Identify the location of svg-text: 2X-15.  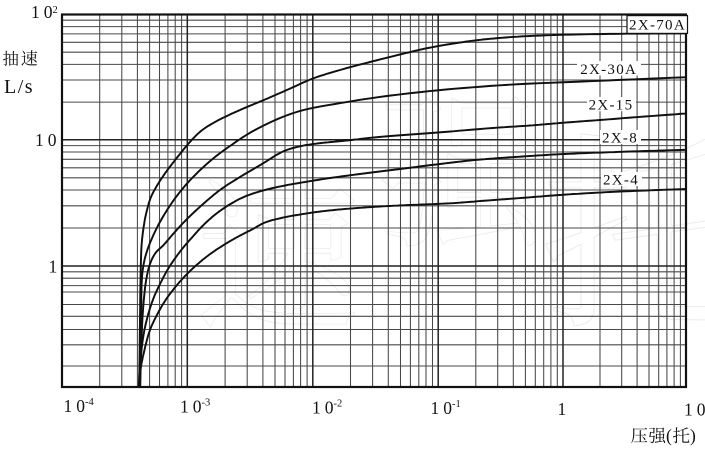
(611, 106).